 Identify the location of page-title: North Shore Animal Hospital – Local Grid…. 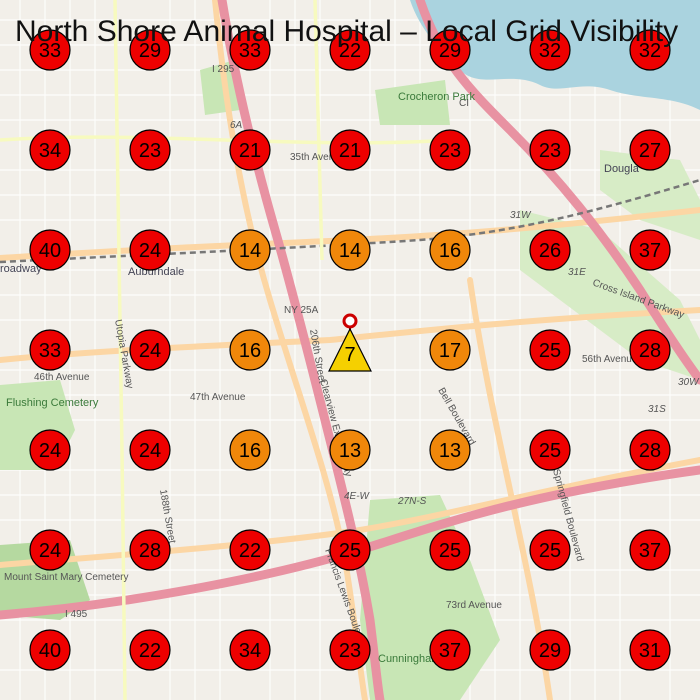
(347, 31).